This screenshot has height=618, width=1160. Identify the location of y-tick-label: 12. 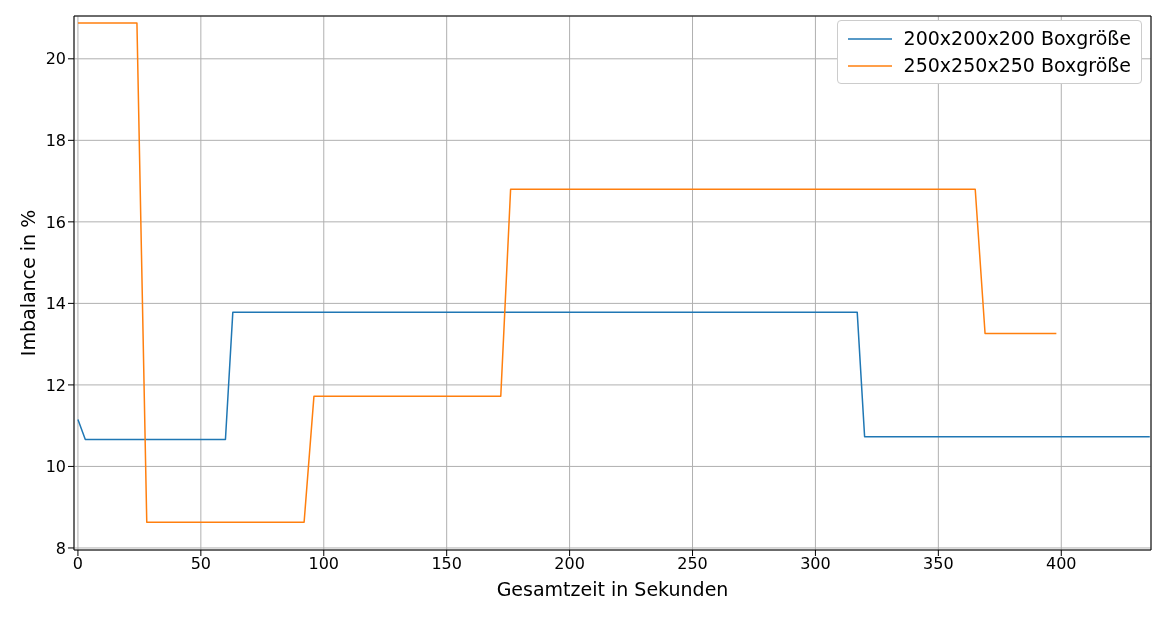
(55, 385).